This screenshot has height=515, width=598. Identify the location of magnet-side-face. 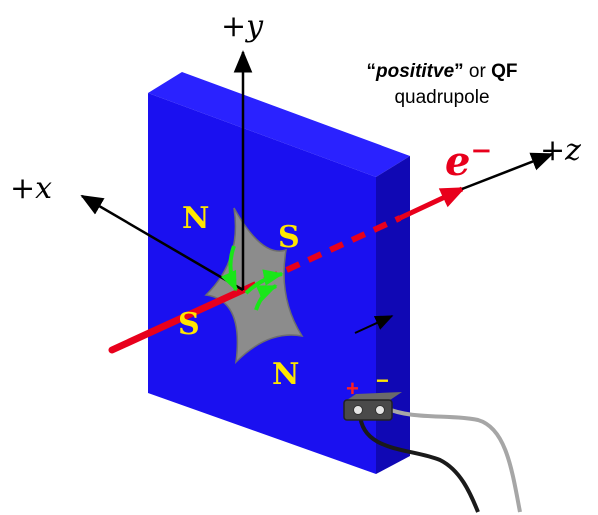
(393, 315).